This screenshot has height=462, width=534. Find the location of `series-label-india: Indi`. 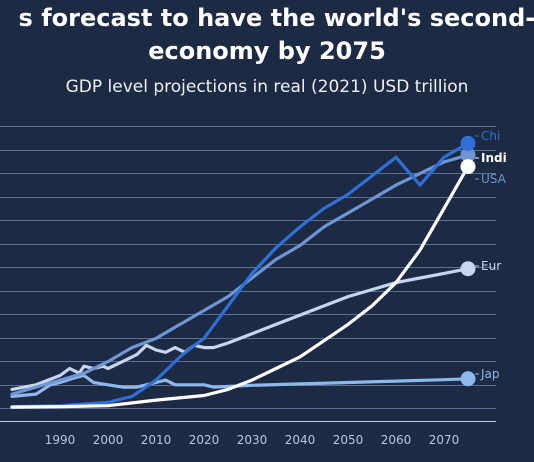

series-label-india: Indi is located at coordinates (494, 158).